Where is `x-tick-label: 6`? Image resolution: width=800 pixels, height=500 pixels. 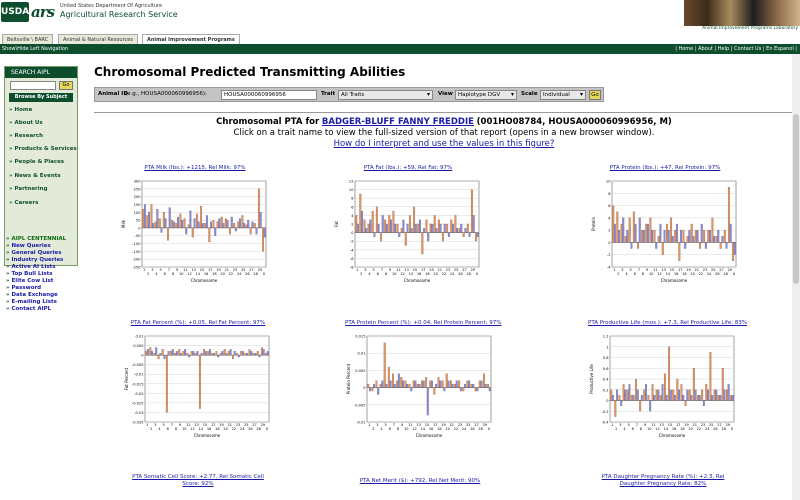
x-tick-label: 6 is located at coordinates (633, 429).